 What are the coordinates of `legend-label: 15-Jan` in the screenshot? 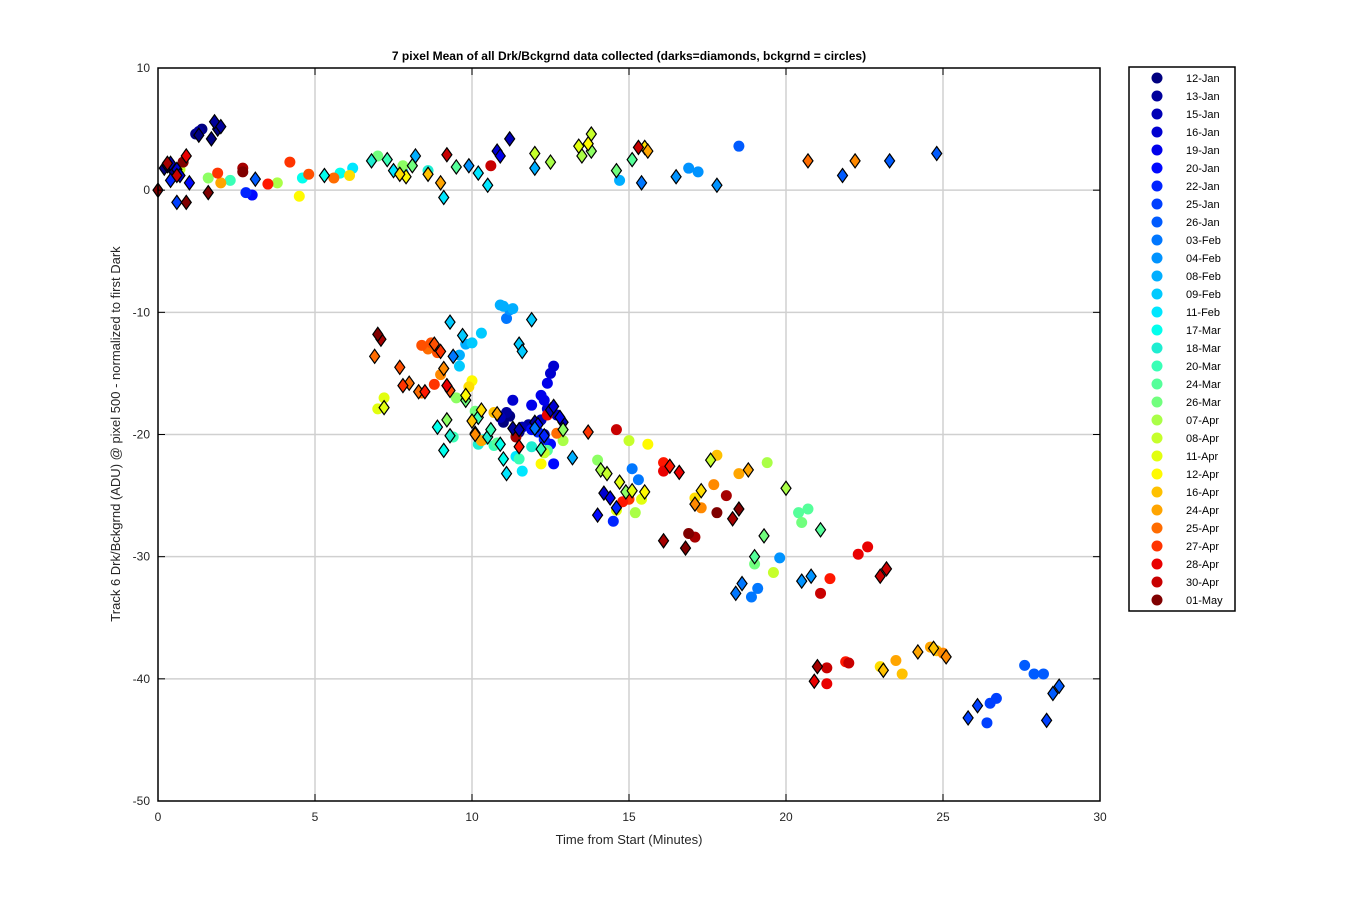 It's located at (1203, 115).